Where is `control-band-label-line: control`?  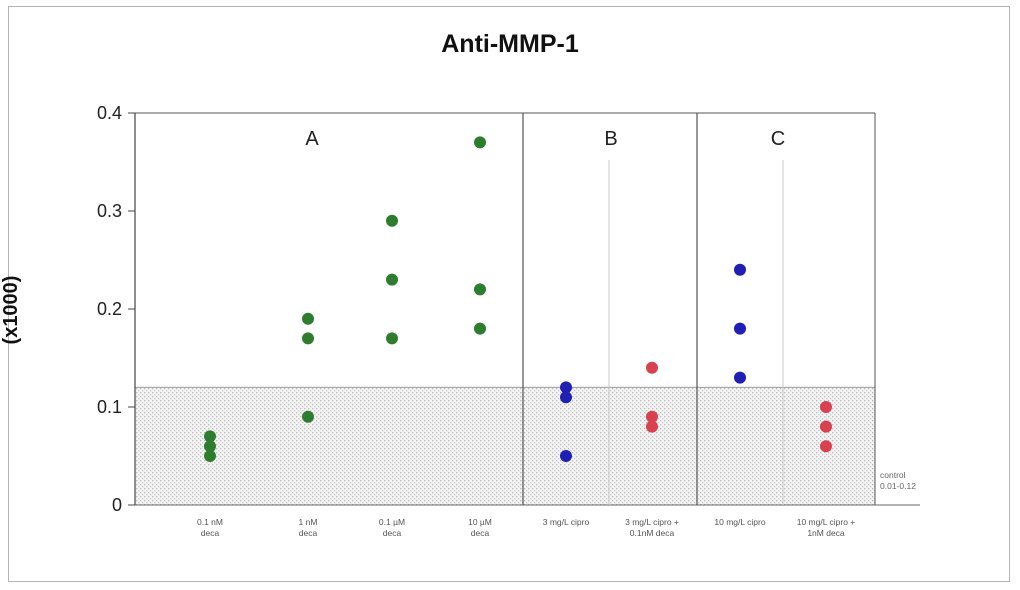
control-band-label-line: control is located at coordinates (893, 475).